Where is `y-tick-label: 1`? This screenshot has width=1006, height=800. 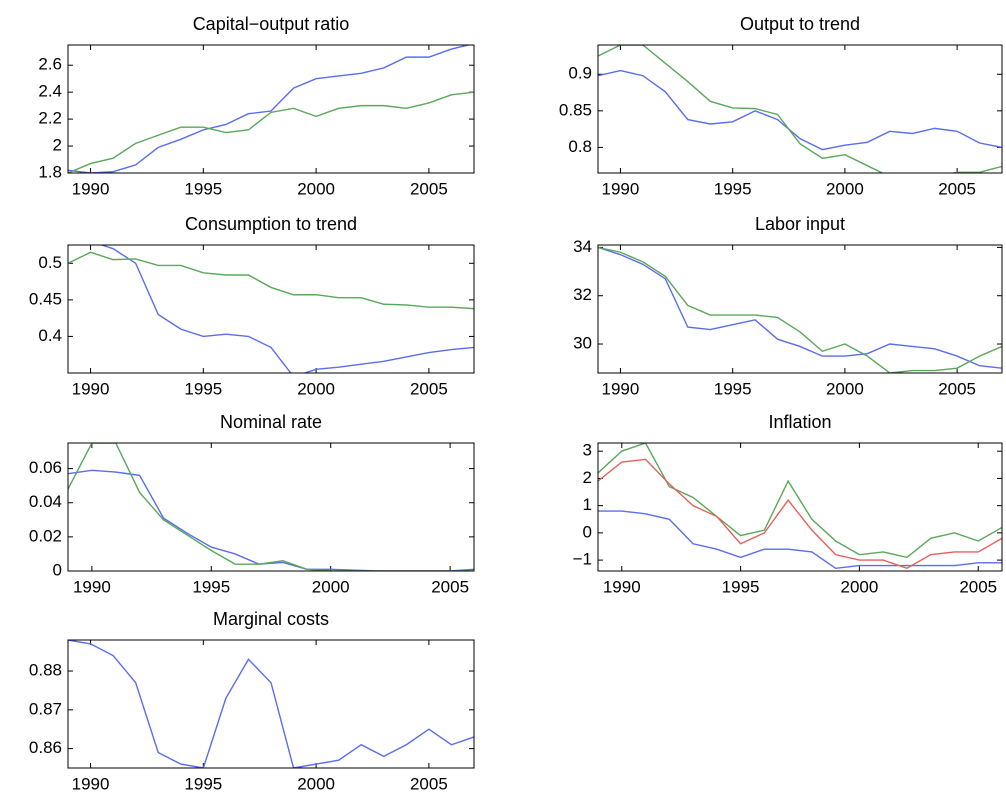
y-tick-label: 1 is located at coordinates (587, 504).